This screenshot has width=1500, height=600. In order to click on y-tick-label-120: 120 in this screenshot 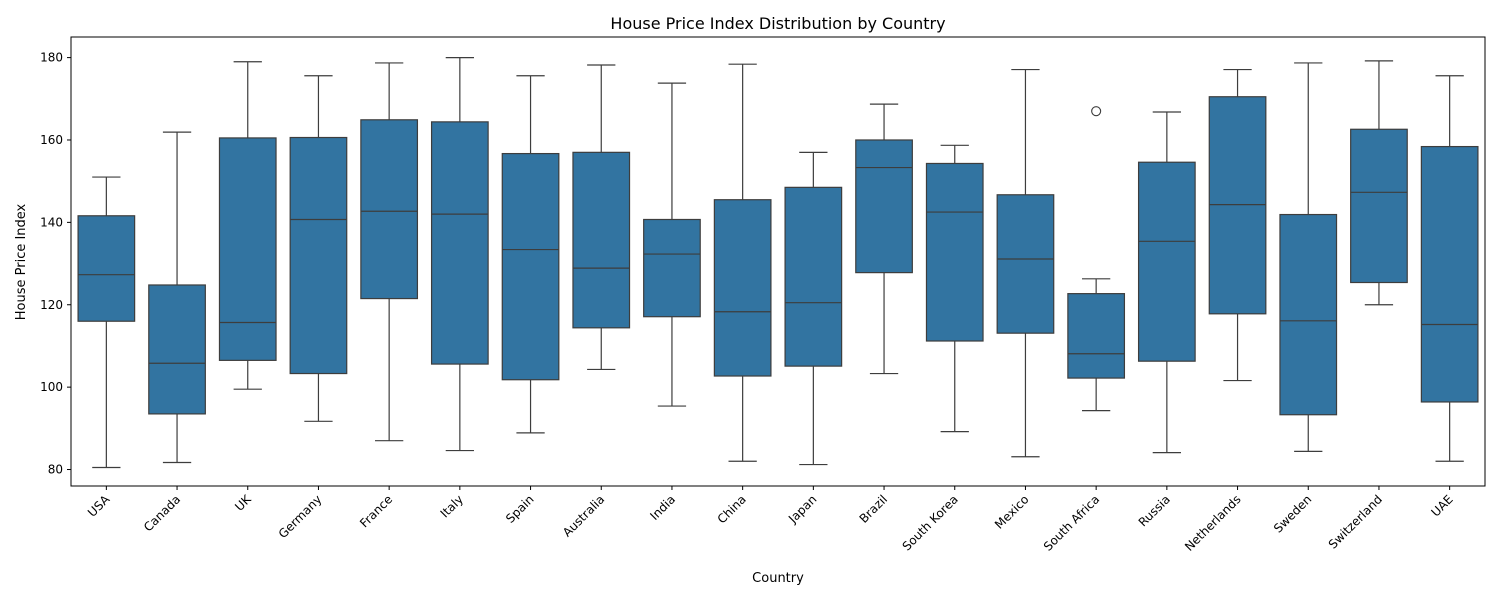, I will do `click(51, 305)`.